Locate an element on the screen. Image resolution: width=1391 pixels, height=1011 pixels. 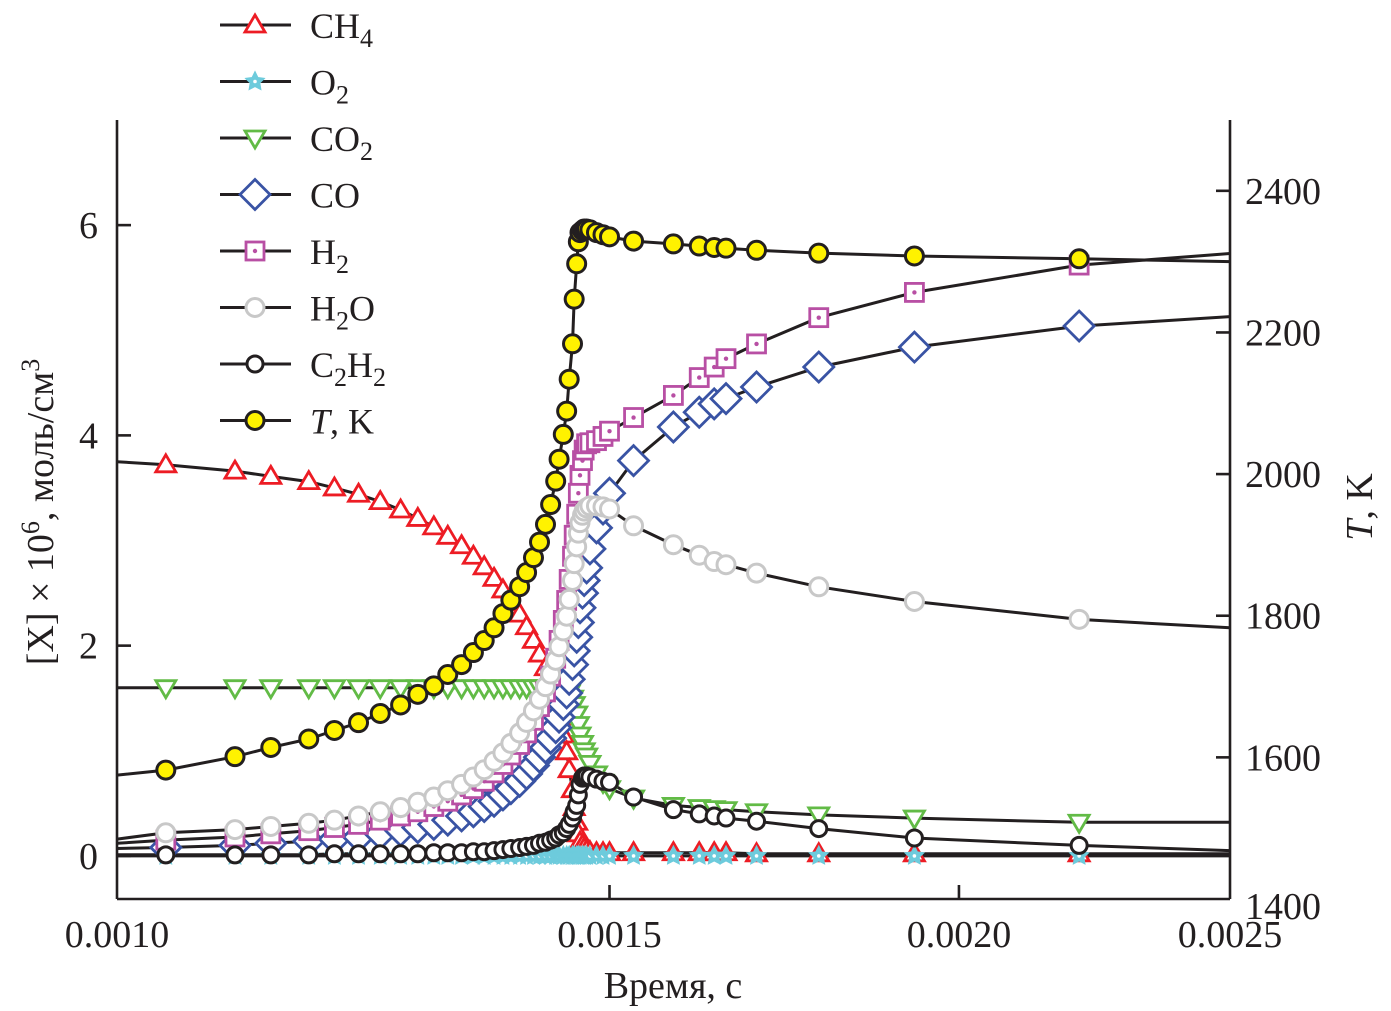
y-right-ticks: 1400 1600 1800 2000 2200 2400 is located at coordinates (1268, 549).